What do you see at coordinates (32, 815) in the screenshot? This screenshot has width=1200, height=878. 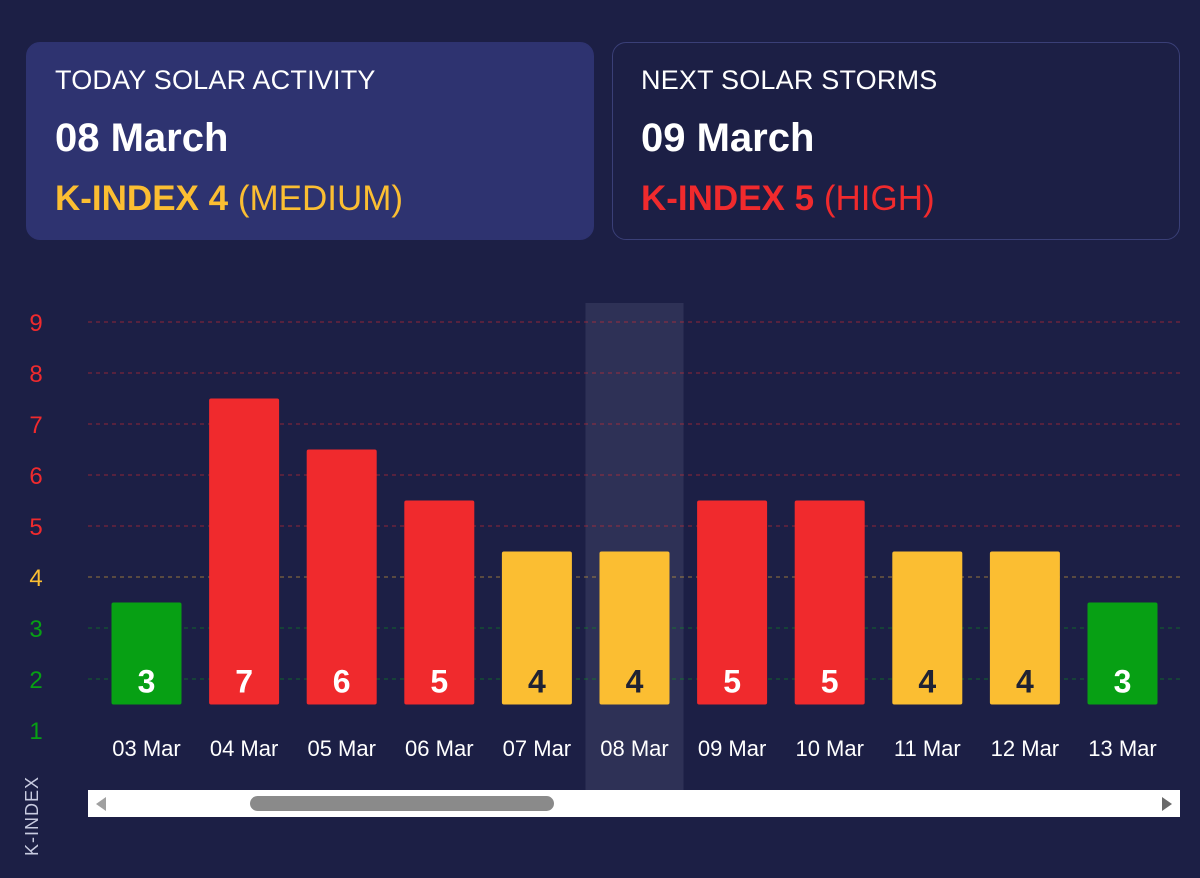 I see `y-axis-title: K-INDEX` at bounding box center [32, 815].